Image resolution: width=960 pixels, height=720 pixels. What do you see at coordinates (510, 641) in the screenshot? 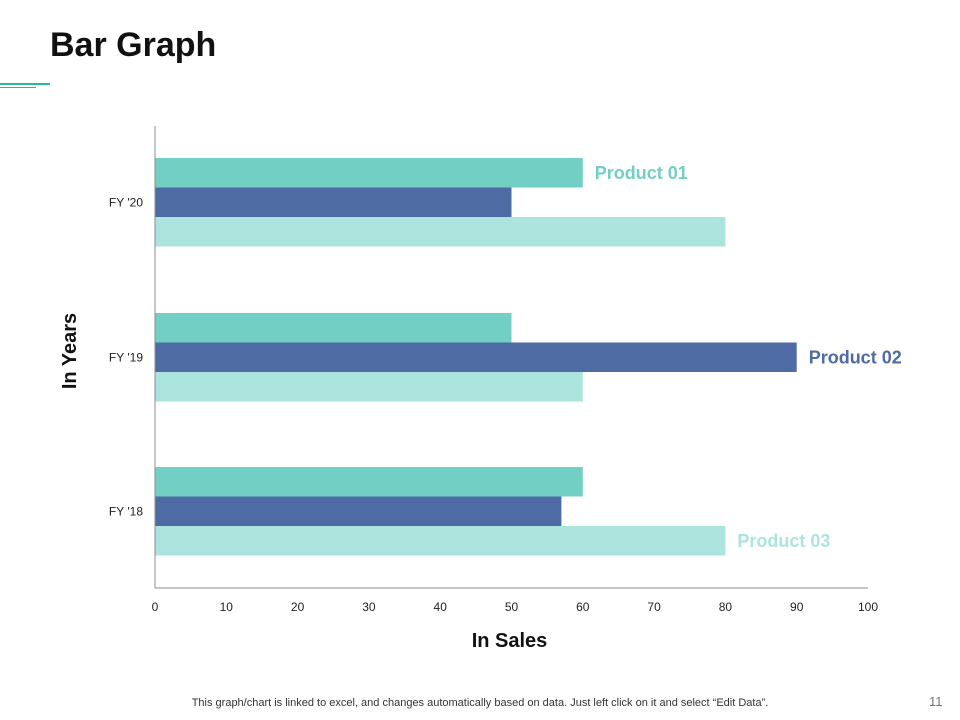
I see `x-axis-title: In Sales` at bounding box center [510, 641].